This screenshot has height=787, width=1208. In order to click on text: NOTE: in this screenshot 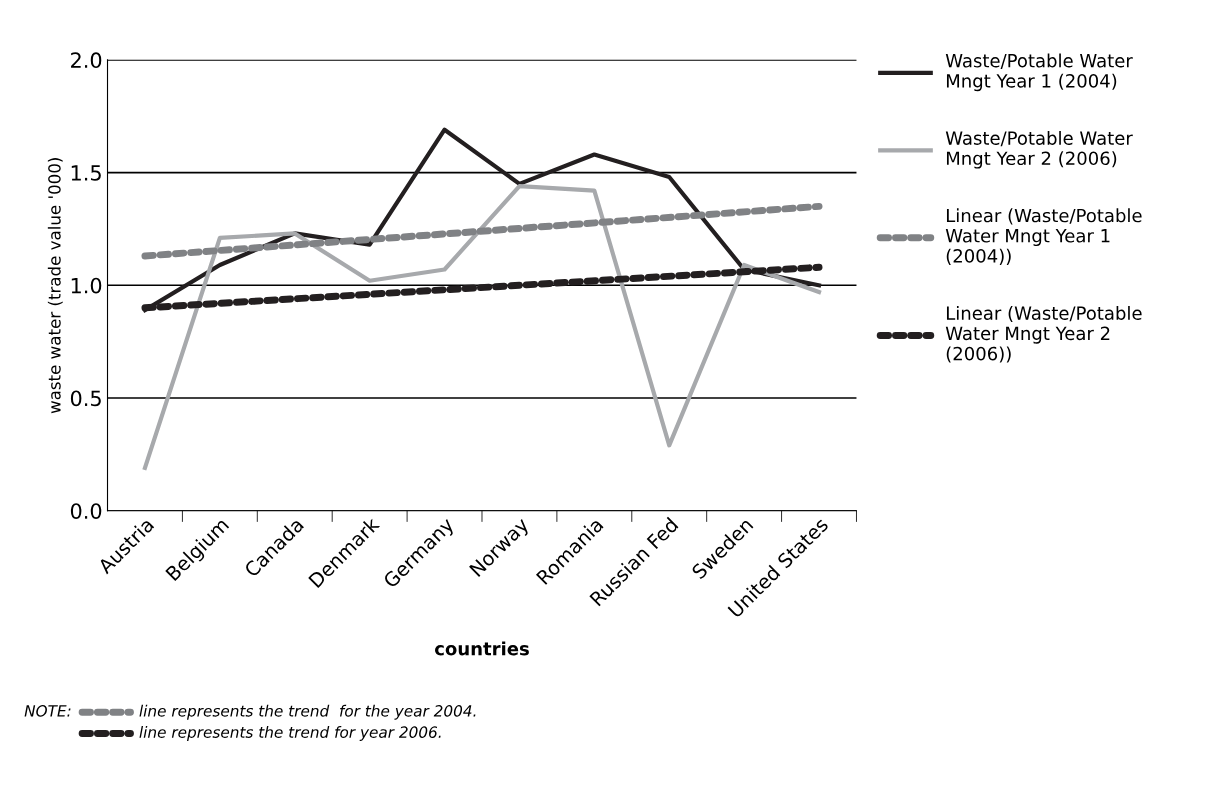, I will do `click(47, 711)`.